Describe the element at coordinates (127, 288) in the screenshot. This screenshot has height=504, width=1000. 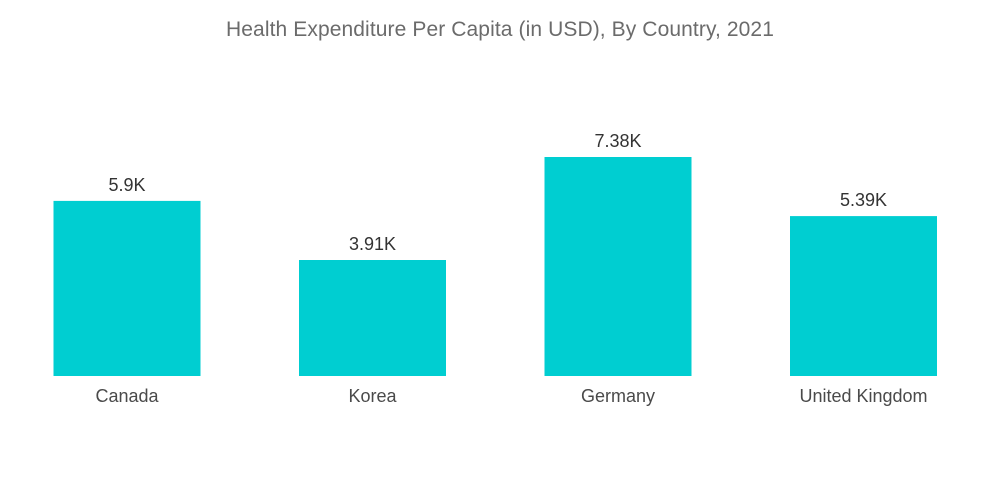
I see `bar-canada` at that location.